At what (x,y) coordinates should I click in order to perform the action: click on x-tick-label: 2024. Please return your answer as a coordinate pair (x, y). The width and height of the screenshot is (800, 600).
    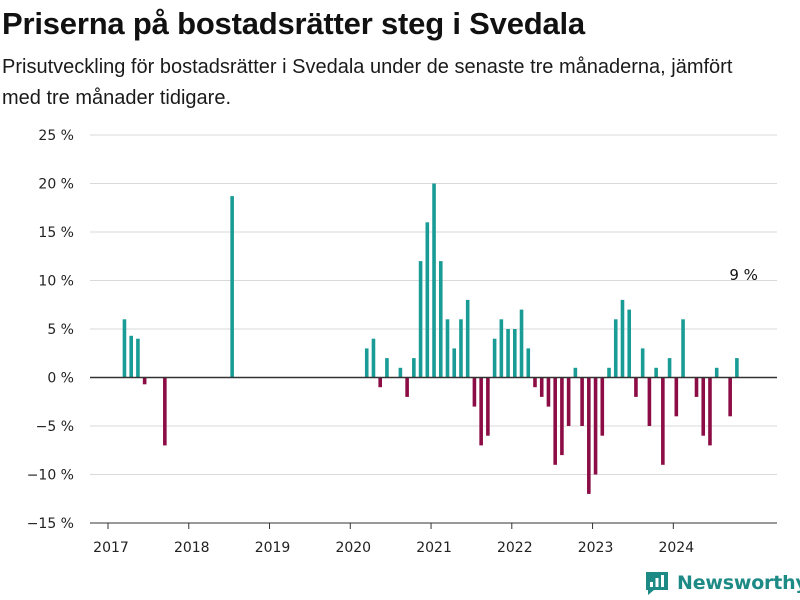
    Looking at the image, I should click on (676, 548).